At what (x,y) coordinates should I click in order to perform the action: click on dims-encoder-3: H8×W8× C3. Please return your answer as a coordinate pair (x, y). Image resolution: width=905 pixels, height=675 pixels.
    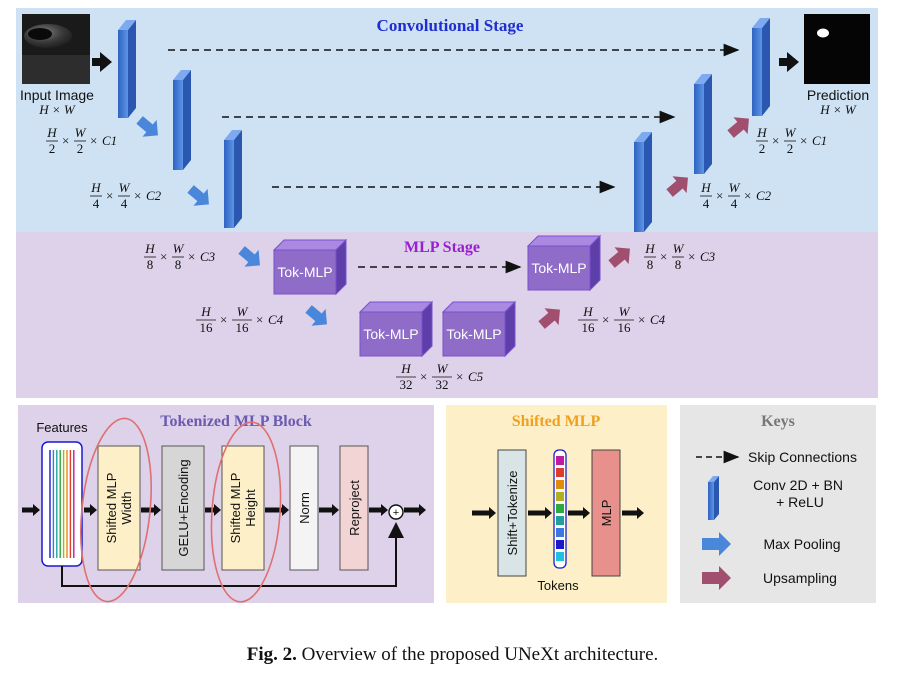
    Looking at the image, I should click on (180, 256).